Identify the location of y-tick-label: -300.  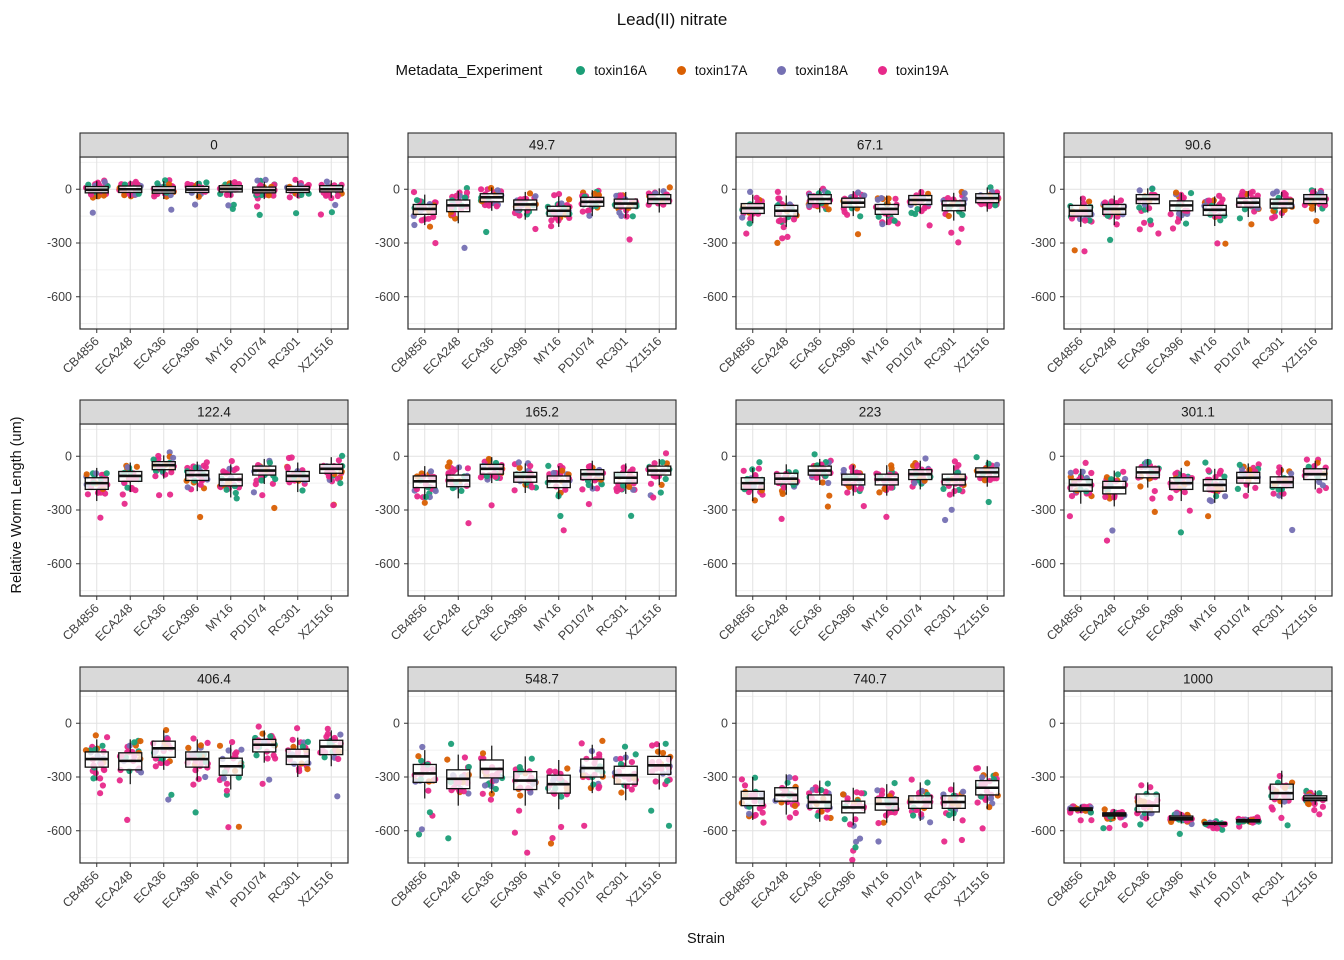
(387, 510).